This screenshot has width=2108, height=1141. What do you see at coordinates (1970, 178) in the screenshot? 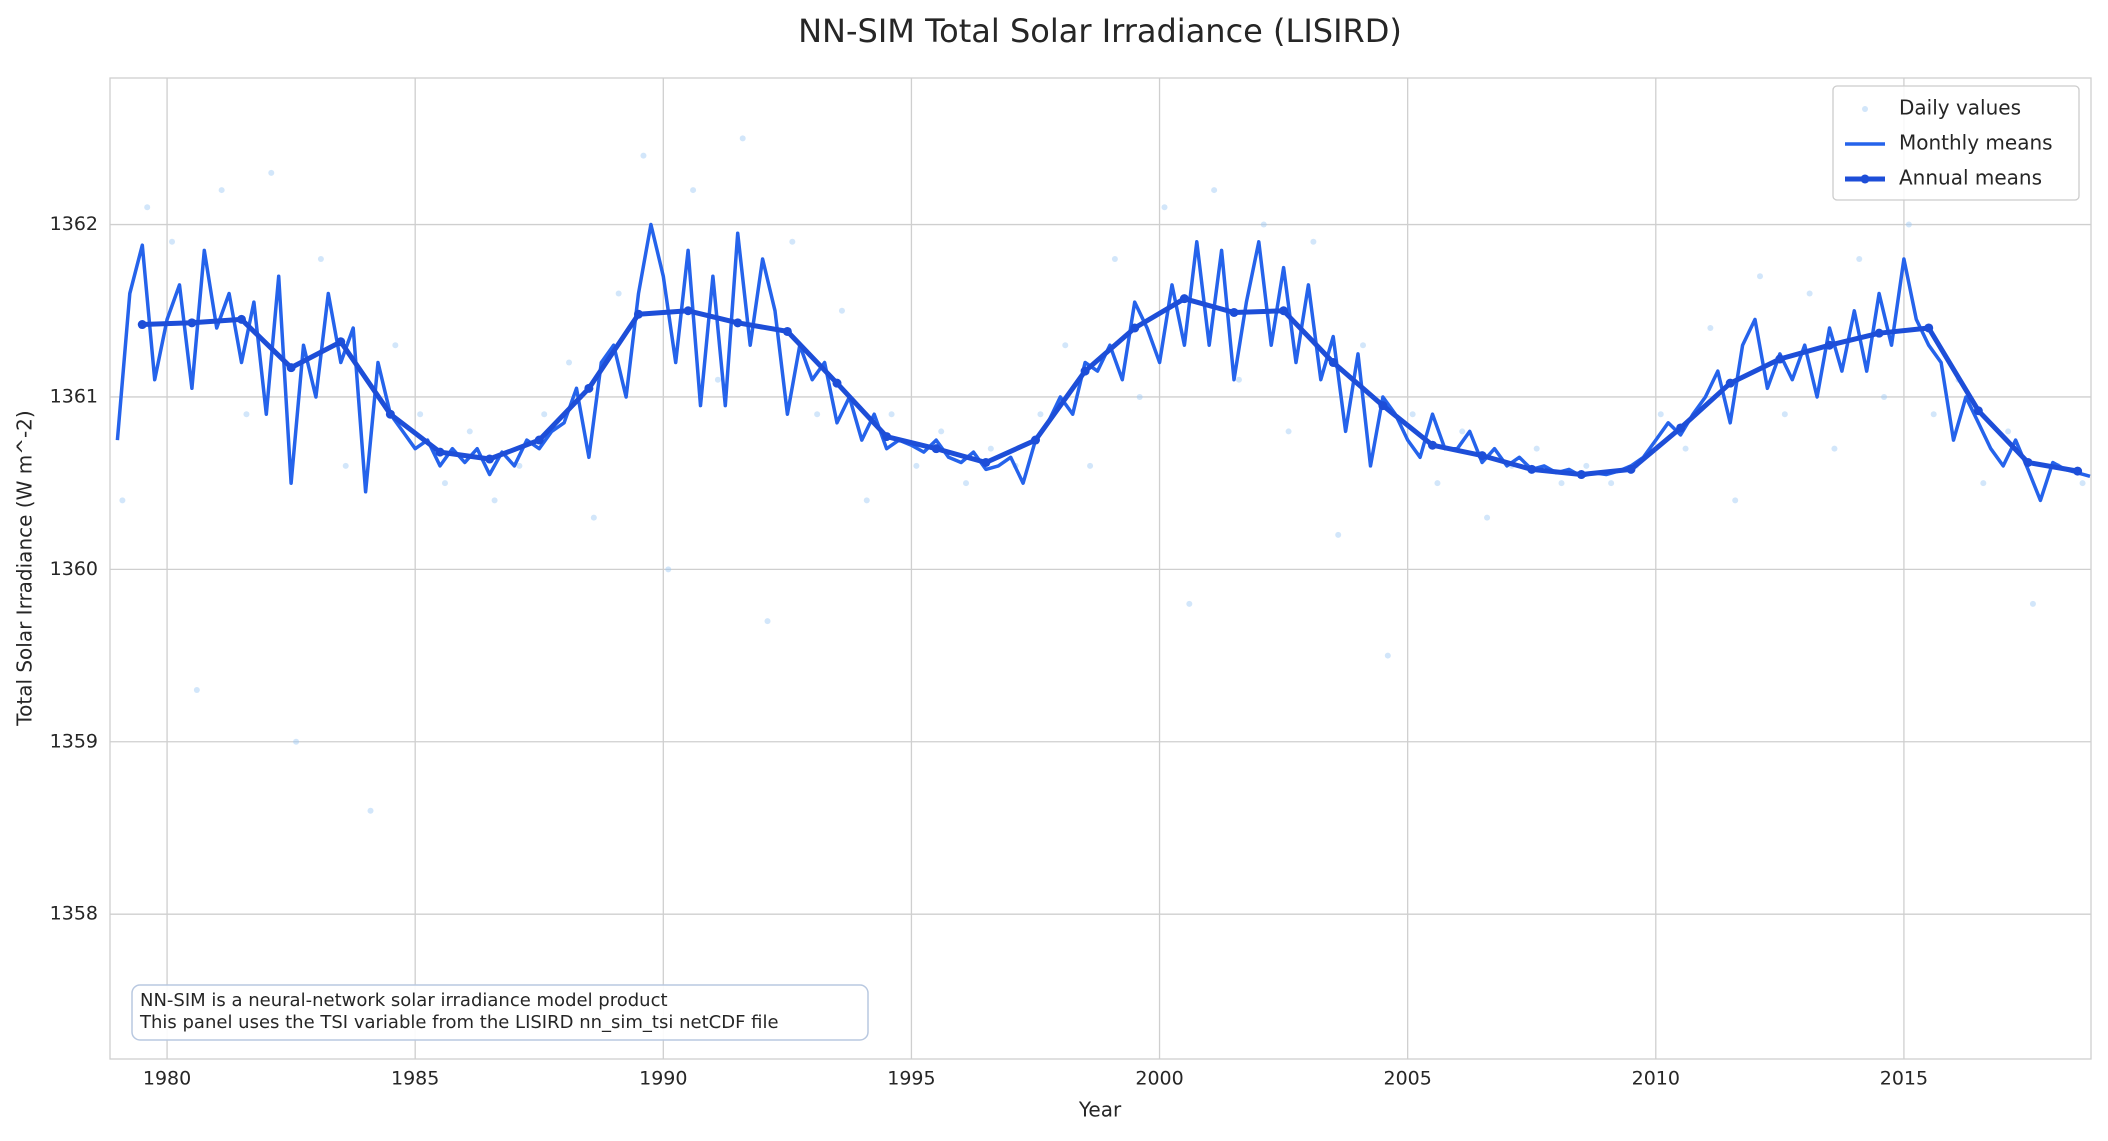
I see `legend-label: Annual means` at bounding box center [1970, 178].